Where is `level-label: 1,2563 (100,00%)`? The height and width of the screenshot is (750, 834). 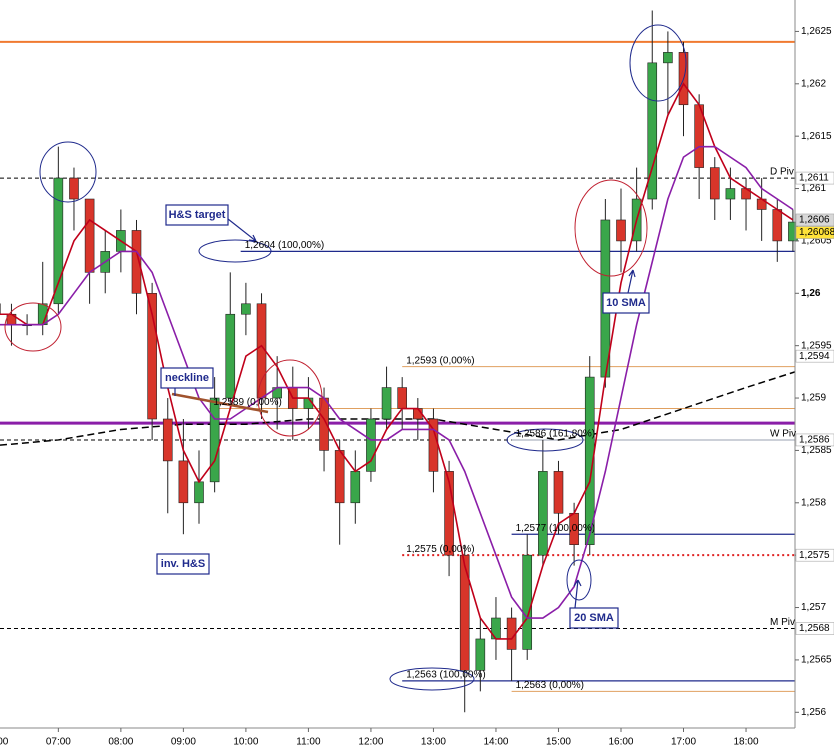
level-label: 1,2563 (100,00%) is located at coordinates (446, 675).